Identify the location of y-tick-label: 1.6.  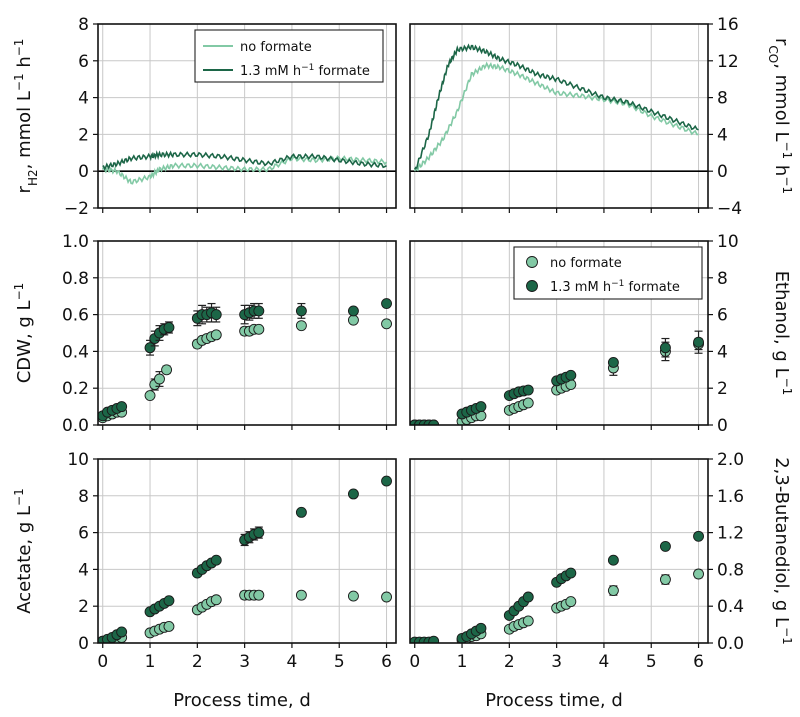
(730, 497).